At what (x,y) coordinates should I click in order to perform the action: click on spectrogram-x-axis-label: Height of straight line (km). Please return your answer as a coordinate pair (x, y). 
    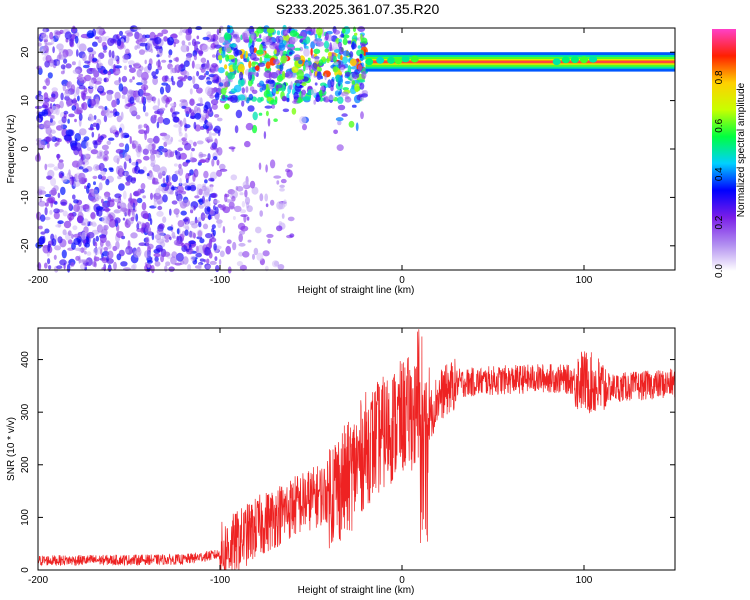
    Looking at the image, I should click on (356, 290).